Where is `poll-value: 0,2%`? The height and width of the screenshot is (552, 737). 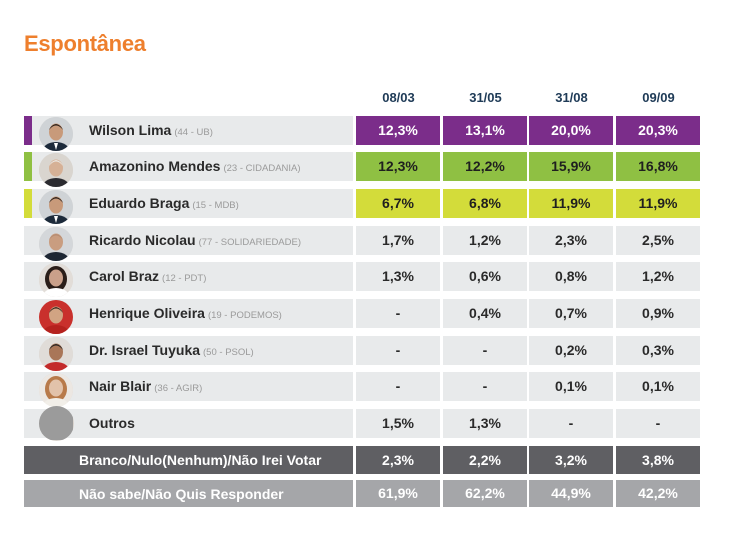 poll-value: 0,2% is located at coordinates (571, 350).